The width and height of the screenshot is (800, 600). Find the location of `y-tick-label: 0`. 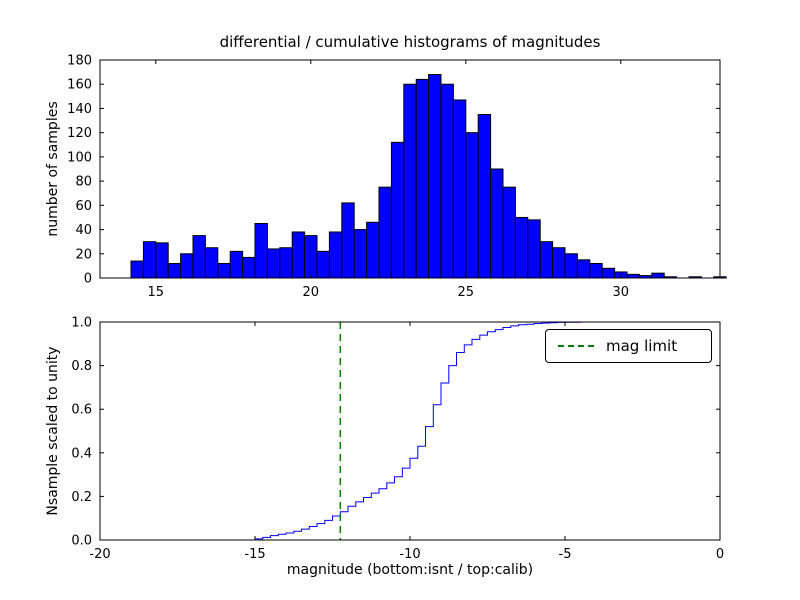

y-tick-label: 0 is located at coordinates (88, 279).